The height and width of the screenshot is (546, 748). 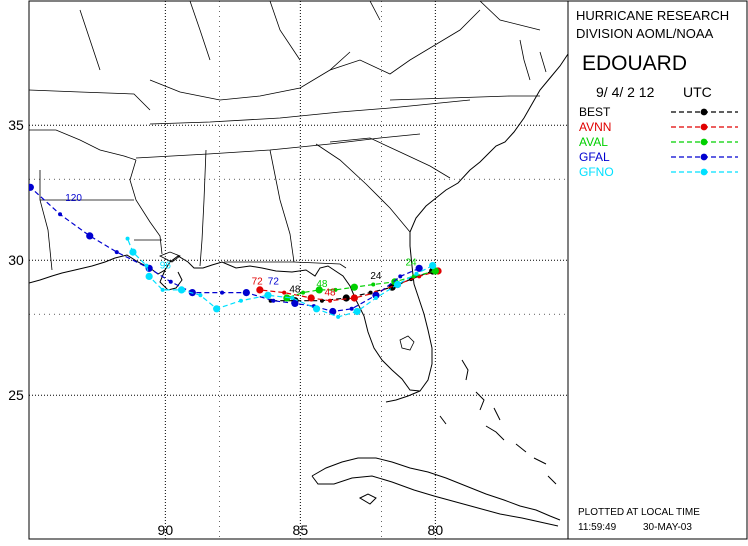 I want to click on cuba-coastline, so click(x=436, y=492).